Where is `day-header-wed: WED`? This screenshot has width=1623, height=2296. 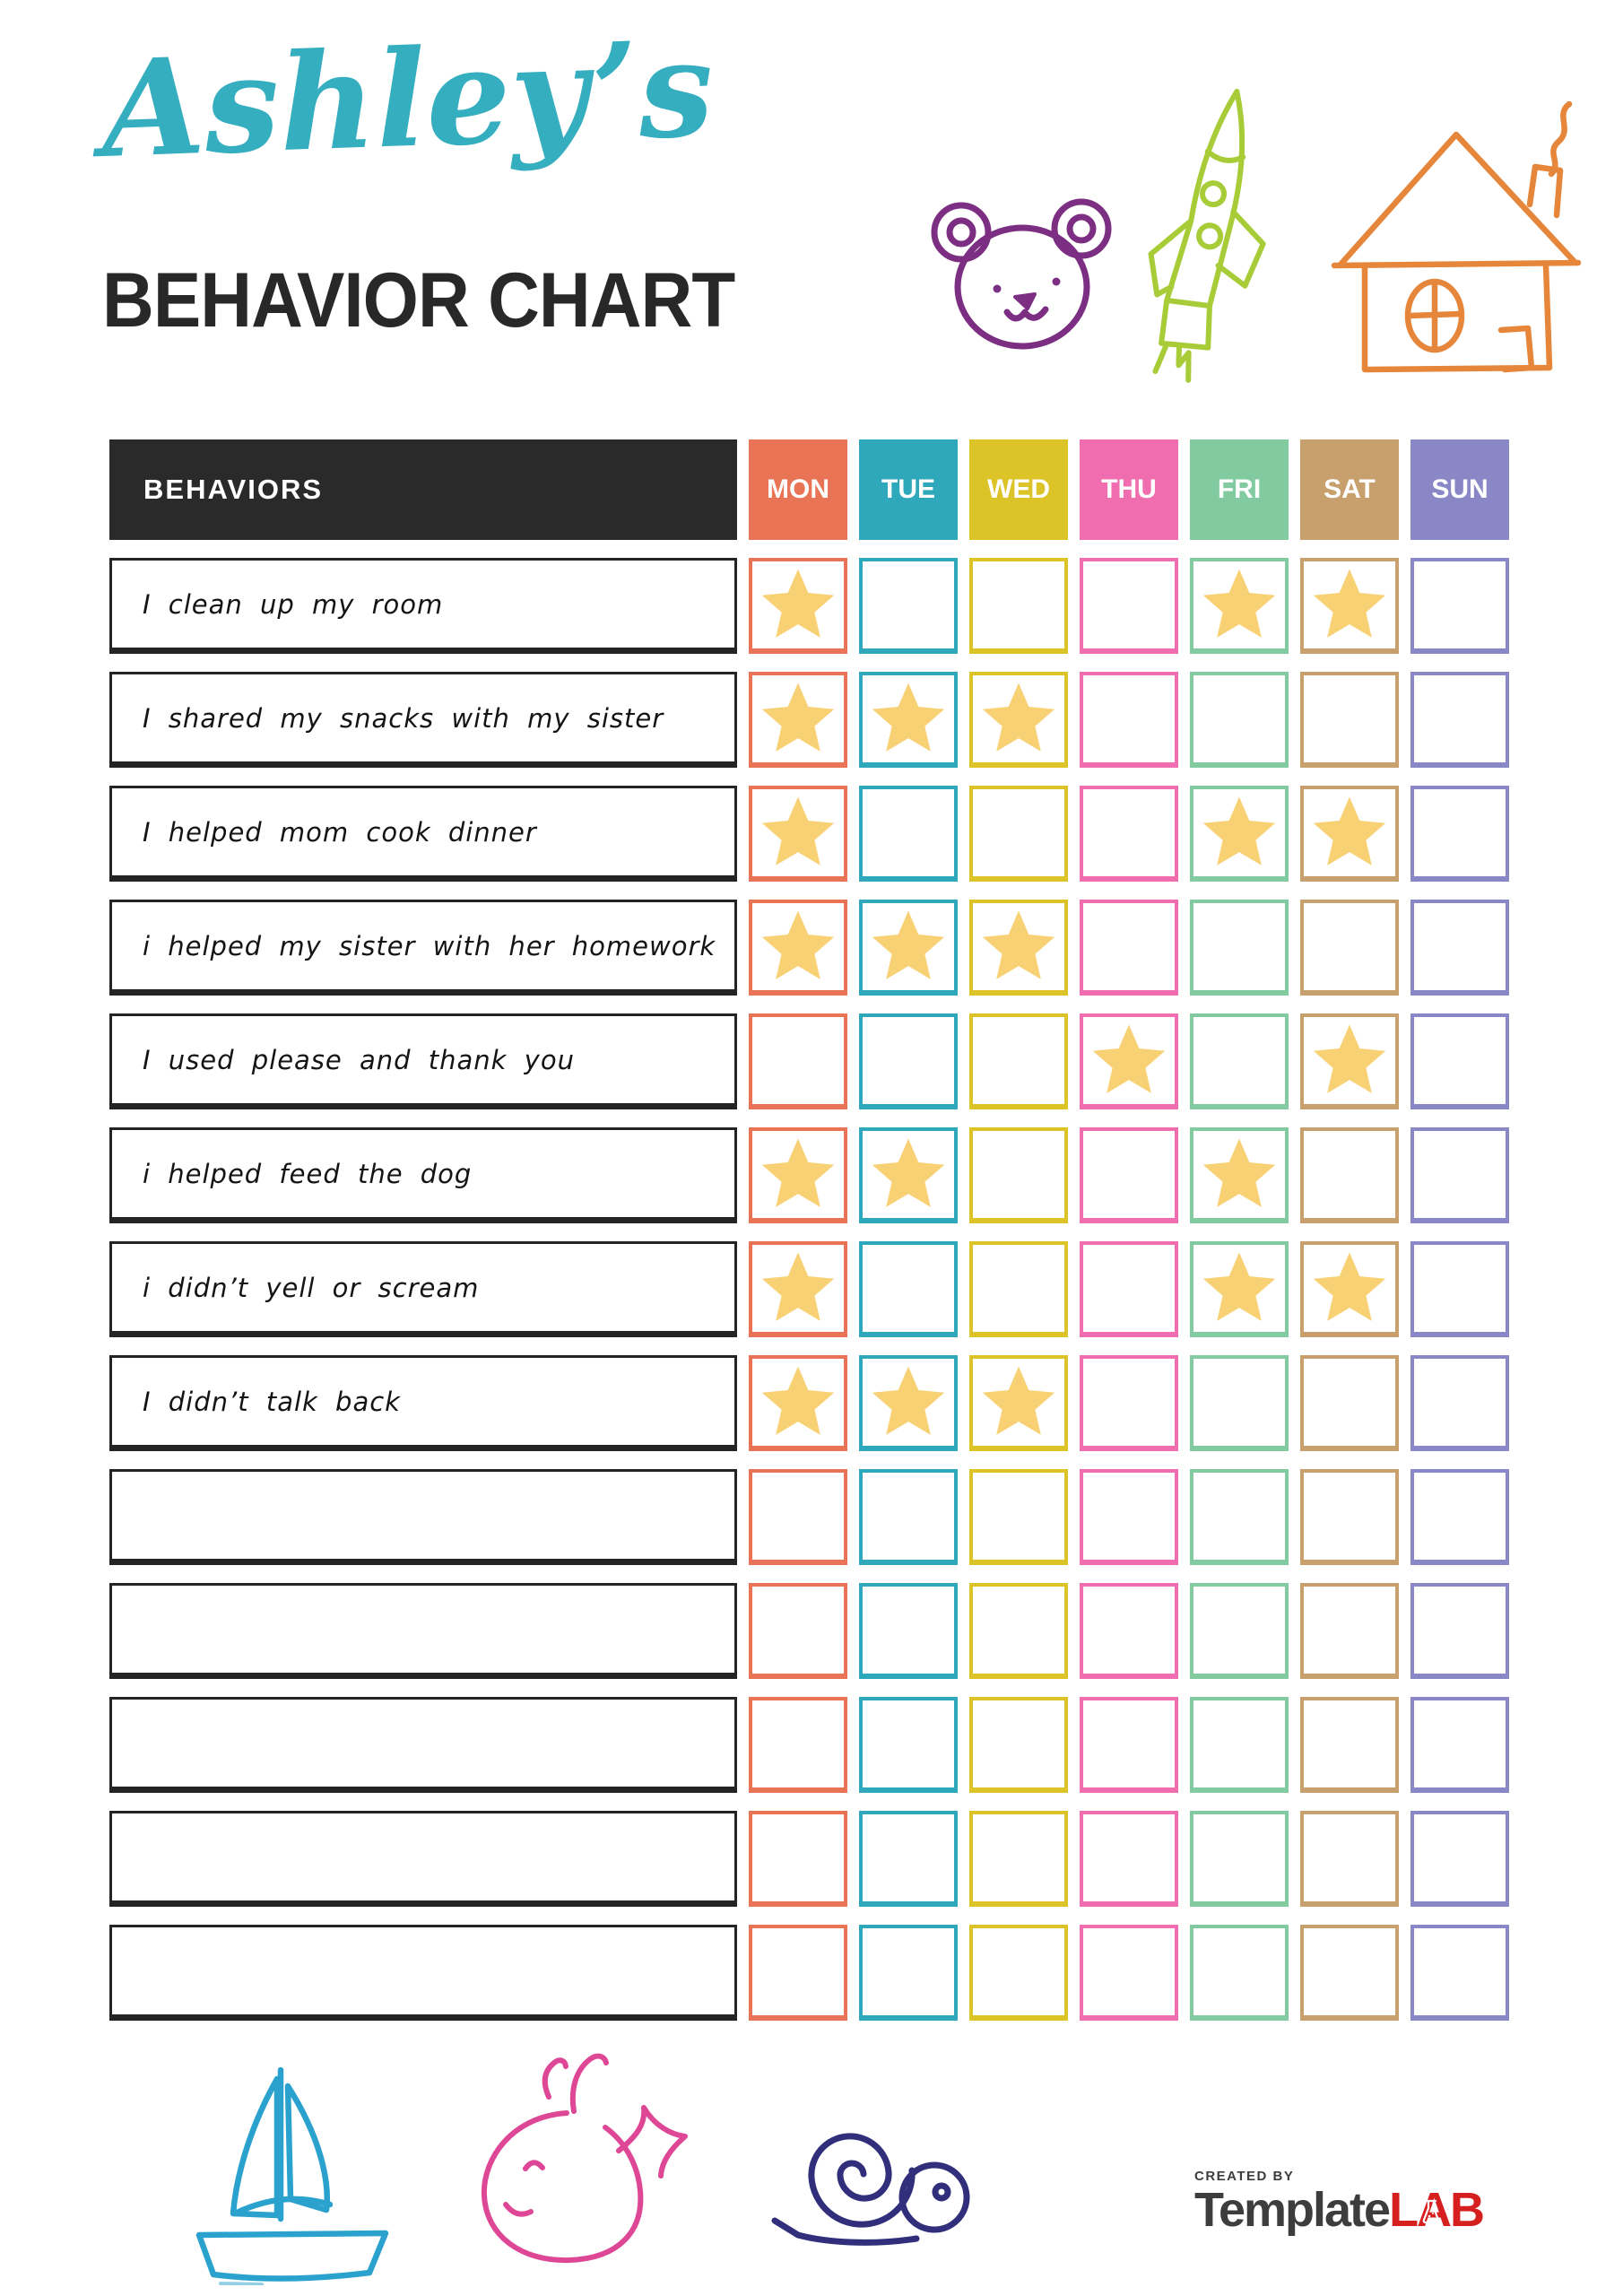 day-header-wed: WED is located at coordinates (1018, 489).